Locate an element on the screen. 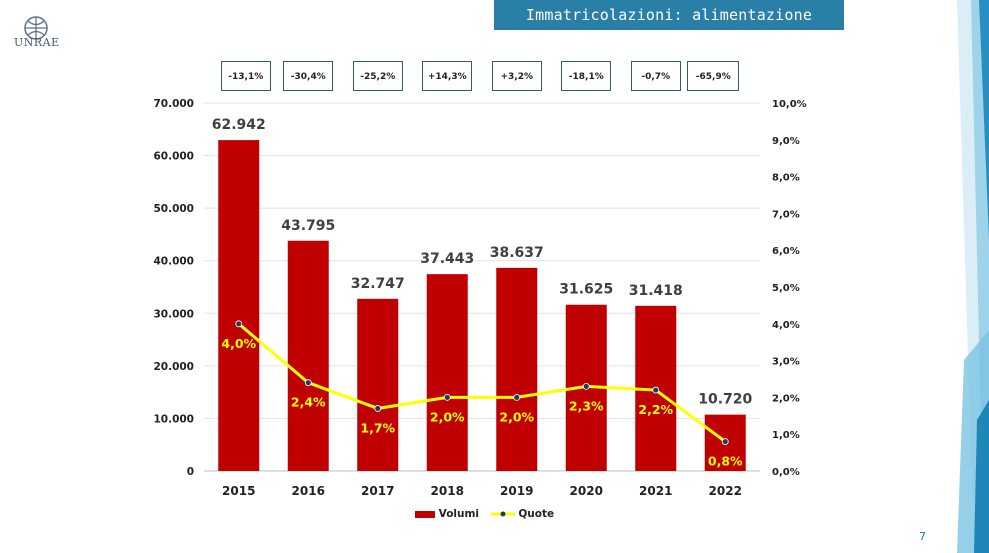 The image size is (989, 553). y-right-tick-label: 8,0% is located at coordinates (786, 178).